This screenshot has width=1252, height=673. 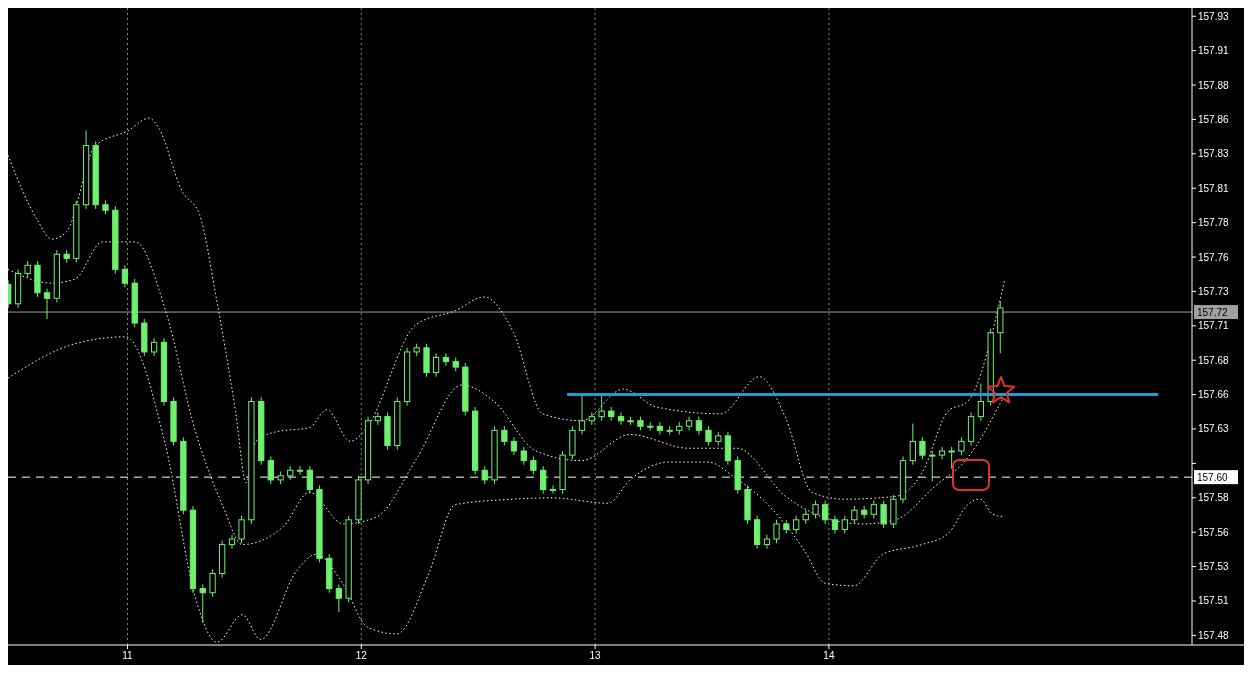 I want to click on y-tick-label: 157.48, so click(x=1214, y=635).